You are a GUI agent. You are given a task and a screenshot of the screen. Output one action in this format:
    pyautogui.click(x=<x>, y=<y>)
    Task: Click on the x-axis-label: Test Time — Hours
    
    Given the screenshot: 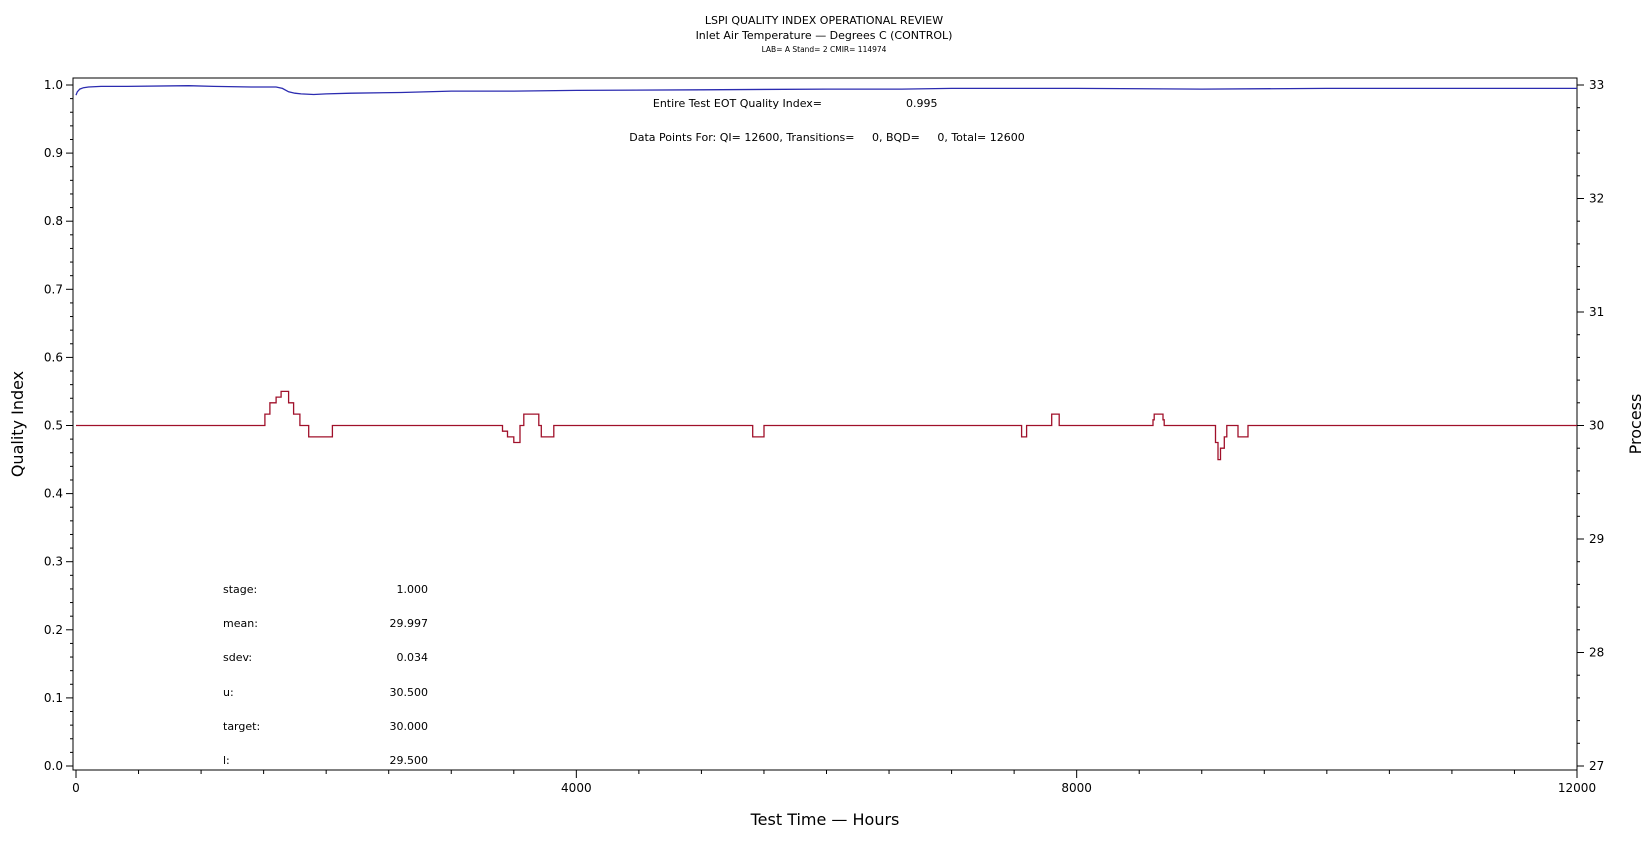 What is the action you would take?
    pyautogui.click(x=825, y=819)
    